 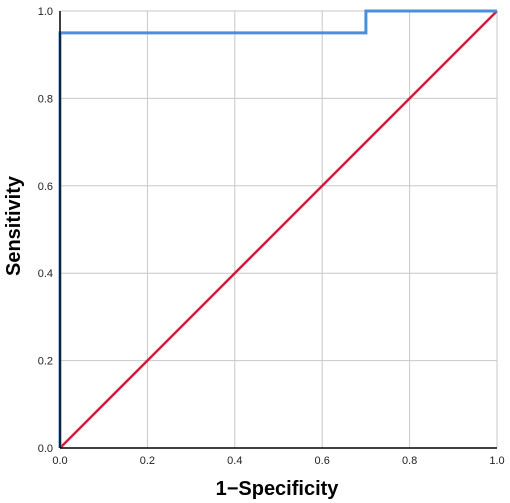 What do you see at coordinates (14, 225) in the screenshot?
I see `y-axis-title: Sensitivity` at bounding box center [14, 225].